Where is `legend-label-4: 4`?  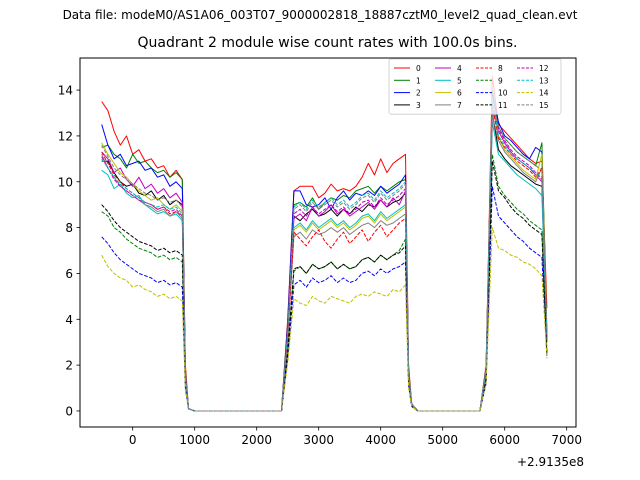
legend-label-4: 4 is located at coordinates (459, 68).